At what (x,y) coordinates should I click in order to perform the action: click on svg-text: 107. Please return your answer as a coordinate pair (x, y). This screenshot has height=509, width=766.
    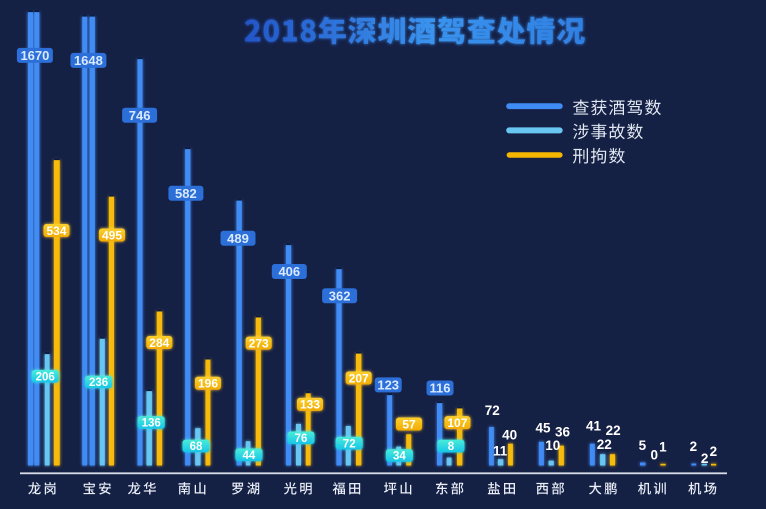
    Looking at the image, I should click on (457, 423).